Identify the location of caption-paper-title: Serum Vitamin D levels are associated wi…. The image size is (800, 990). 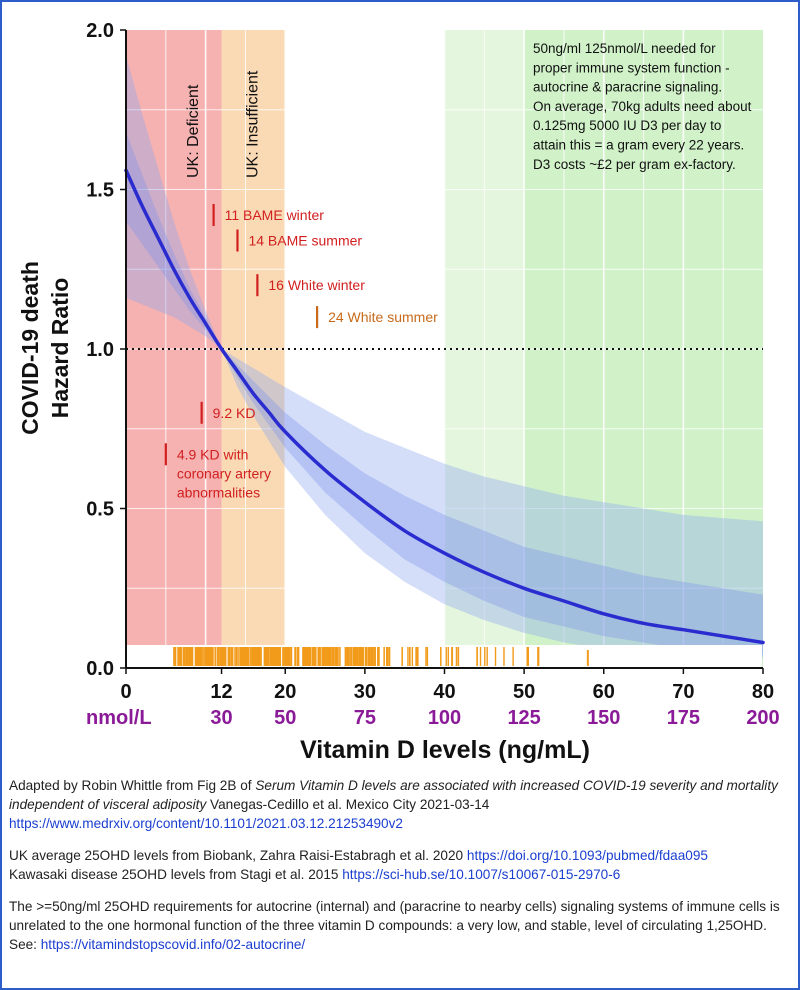
(393, 795).